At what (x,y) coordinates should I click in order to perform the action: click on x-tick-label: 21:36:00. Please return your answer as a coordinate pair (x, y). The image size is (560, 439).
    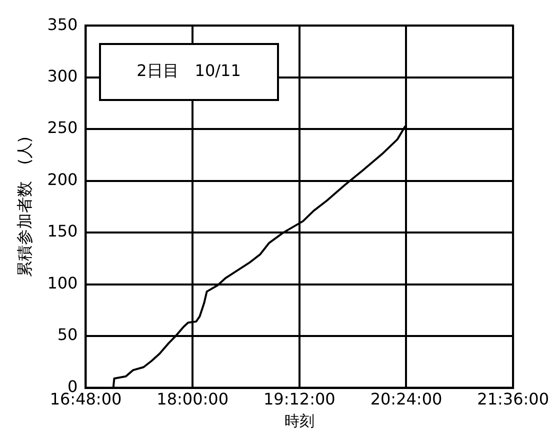
    Looking at the image, I should click on (513, 399).